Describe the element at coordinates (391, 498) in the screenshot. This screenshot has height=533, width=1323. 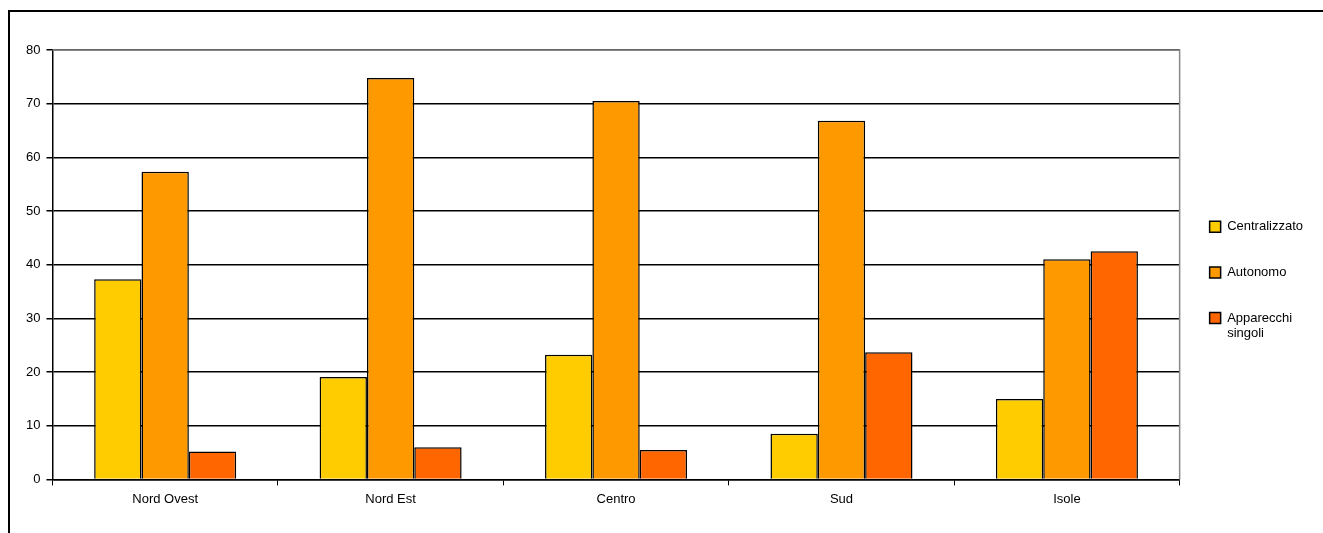
I see `x-tick-label: Nord Est` at that location.